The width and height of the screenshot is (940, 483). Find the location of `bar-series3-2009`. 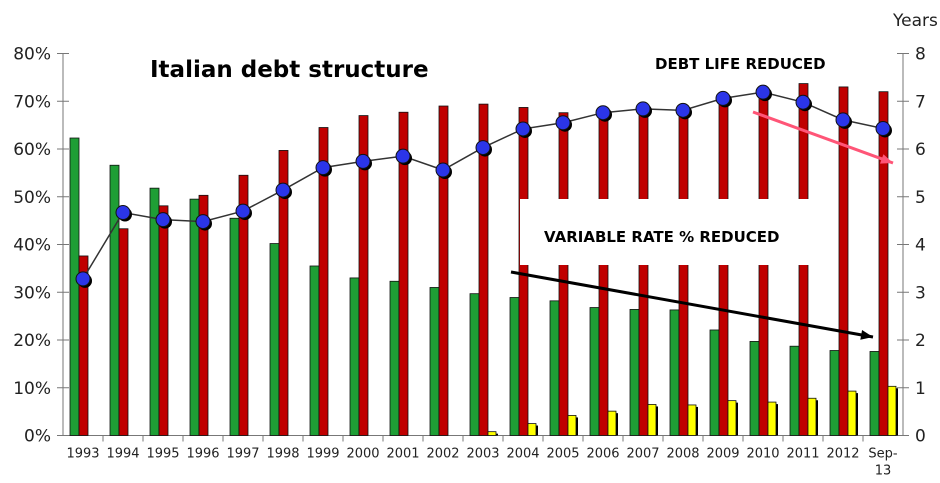

bar-series3-2009 is located at coordinates (732, 418).